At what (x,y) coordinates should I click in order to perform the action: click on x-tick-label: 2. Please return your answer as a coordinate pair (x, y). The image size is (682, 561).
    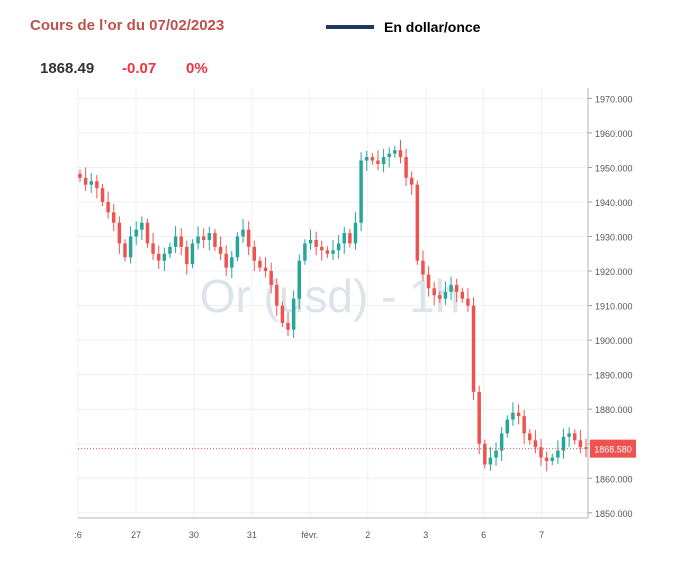
    Looking at the image, I should click on (367, 535).